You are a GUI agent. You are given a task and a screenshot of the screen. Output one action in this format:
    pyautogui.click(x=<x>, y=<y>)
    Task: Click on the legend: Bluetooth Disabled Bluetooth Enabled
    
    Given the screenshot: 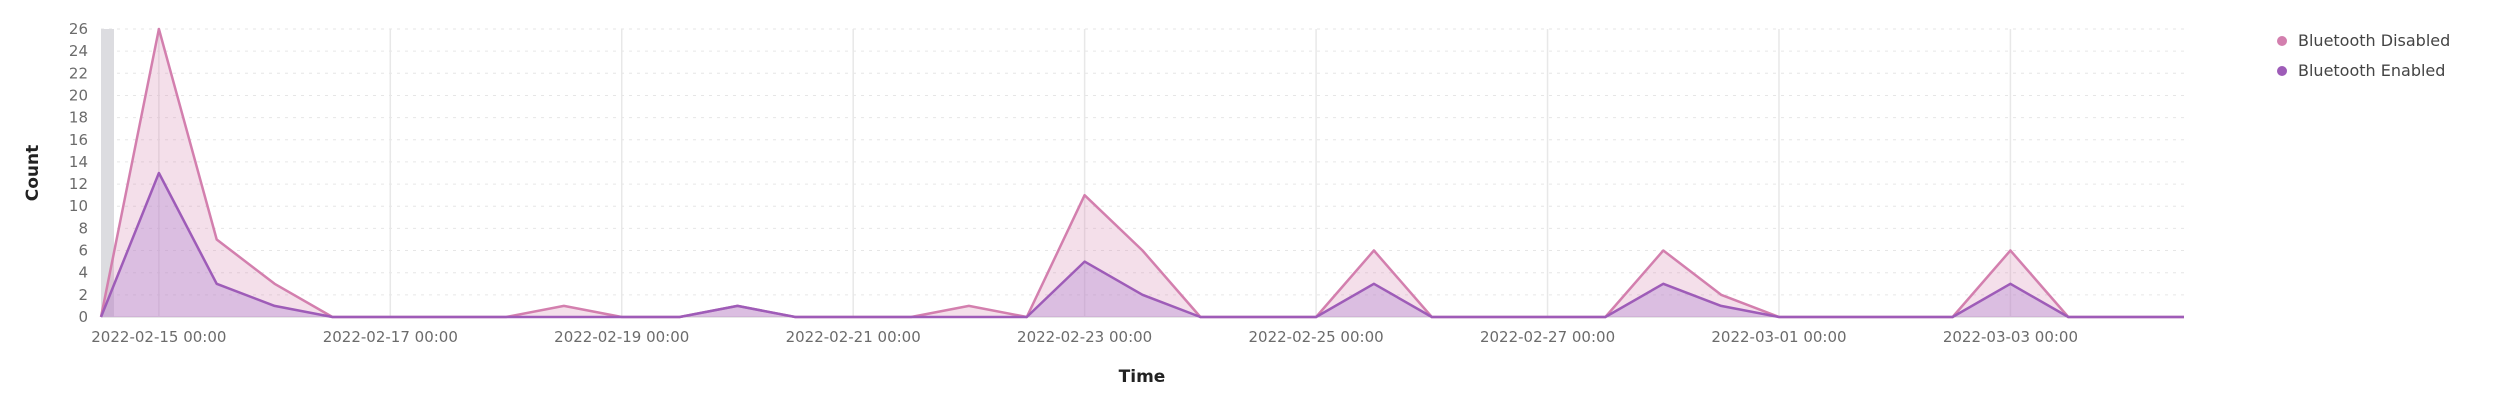 What is the action you would take?
    pyautogui.click(x=2363, y=55)
    